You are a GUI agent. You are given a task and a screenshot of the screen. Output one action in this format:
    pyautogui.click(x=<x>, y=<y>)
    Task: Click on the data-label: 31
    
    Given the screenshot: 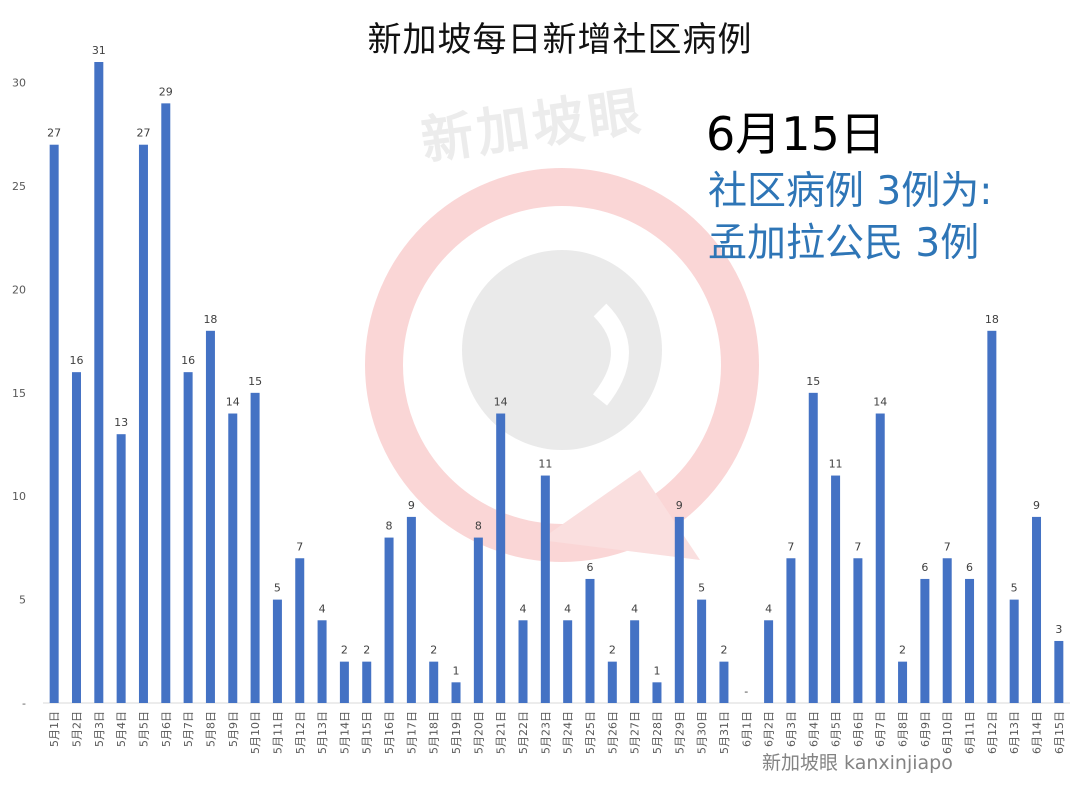 What is the action you would take?
    pyautogui.click(x=99, y=50)
    